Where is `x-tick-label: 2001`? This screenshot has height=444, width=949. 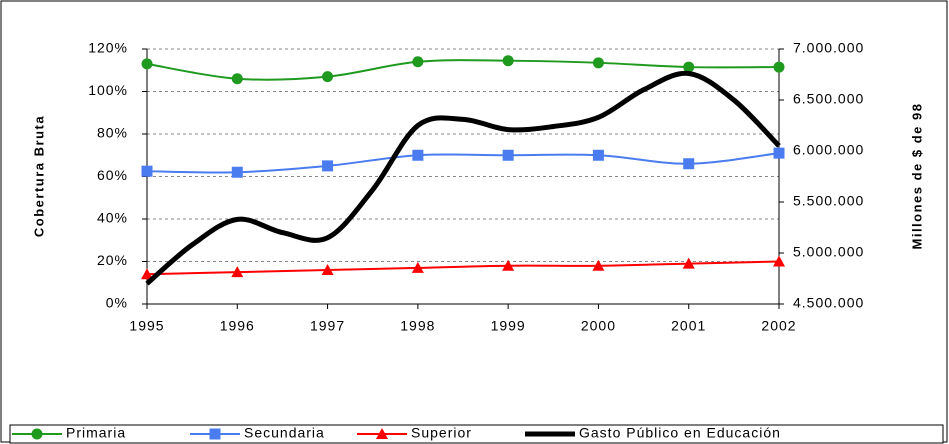 x-tick-label: 2001 is located at coordinates (688, 326).